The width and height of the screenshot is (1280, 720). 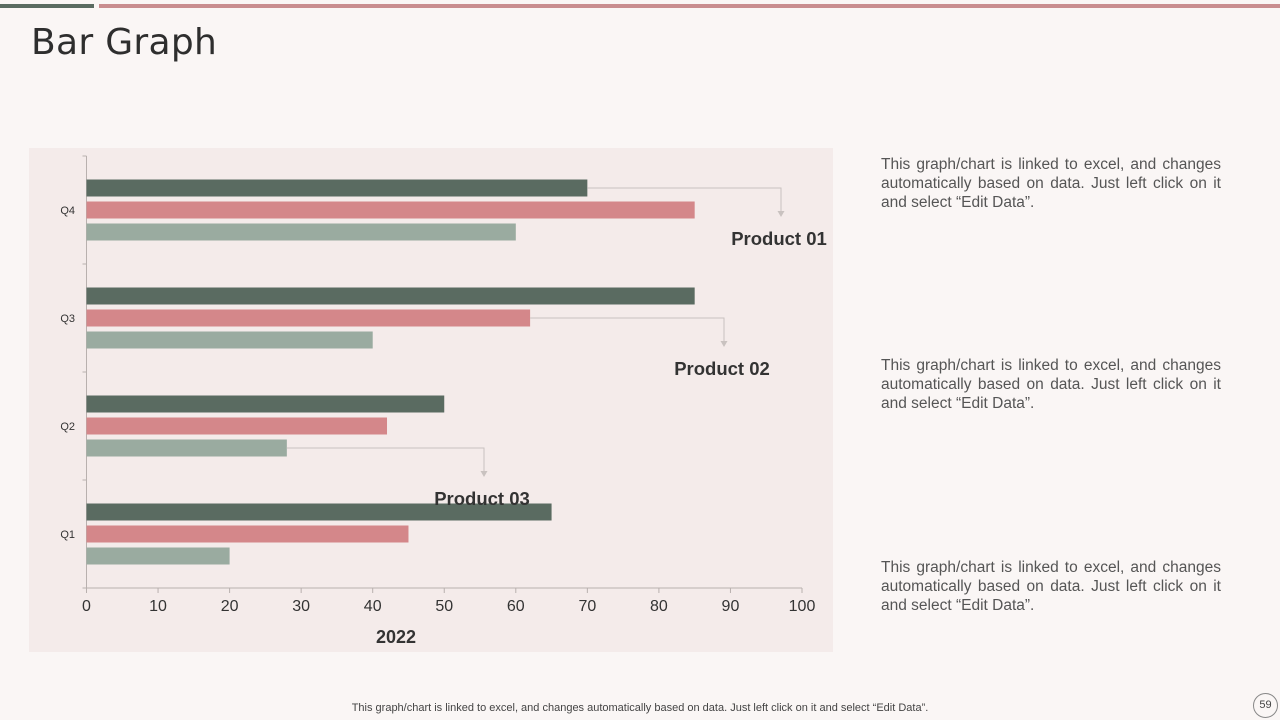 What do you see at coordinates (67, 535) in the screenshot?
I see `y-category-label: Q1` at bounding box center [67, 535].